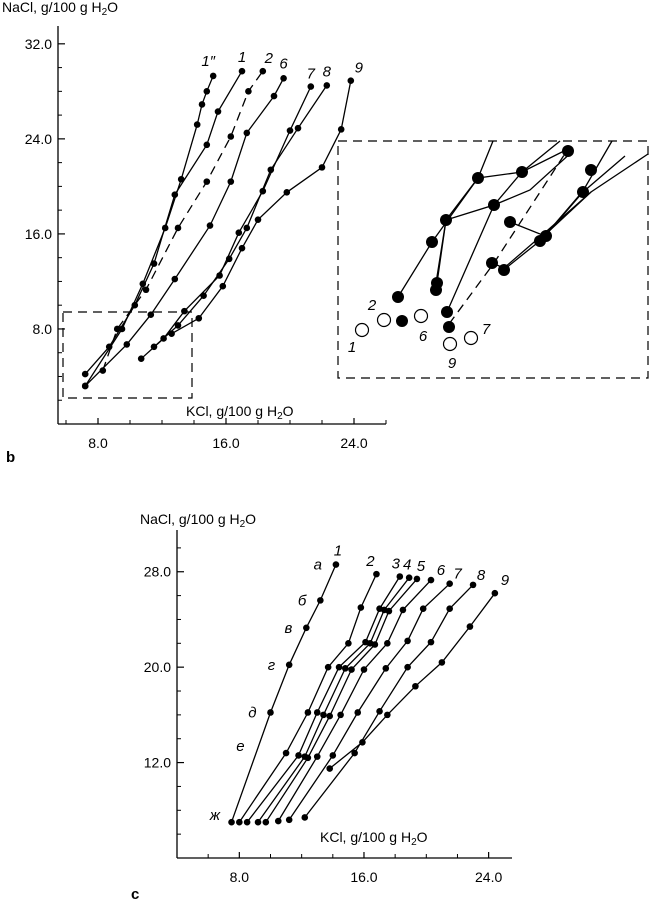 This screenshot has height=902, width=649. I want to click on panel-c-x-tick-label: 8.0, so click(240, 877).